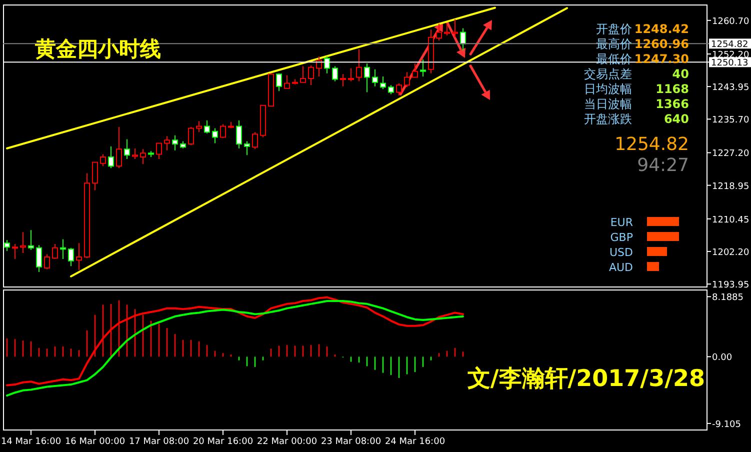  Describe the element at coordinates (731, 121) in the screenshot. I see `y-tick-label: 1235.70` at that location.